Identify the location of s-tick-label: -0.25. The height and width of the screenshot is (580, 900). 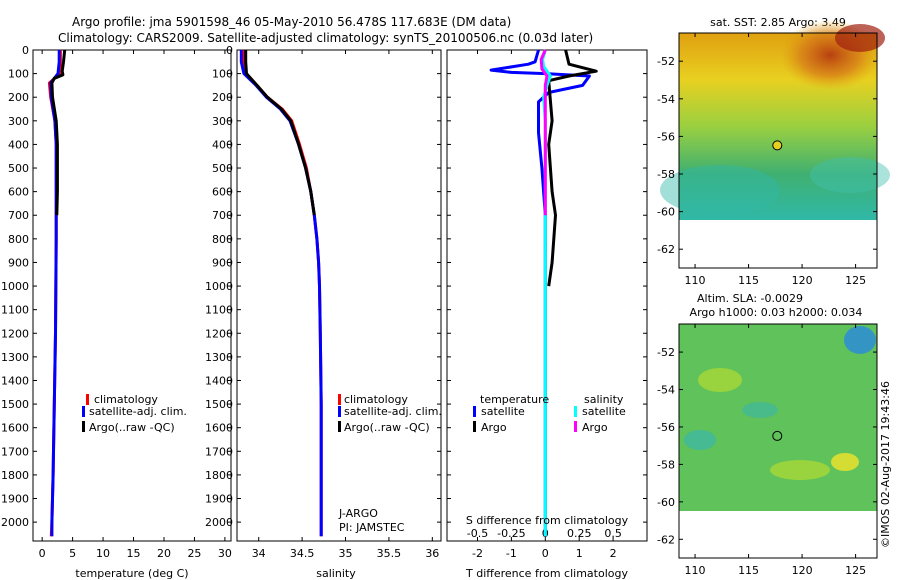
(511, 533).